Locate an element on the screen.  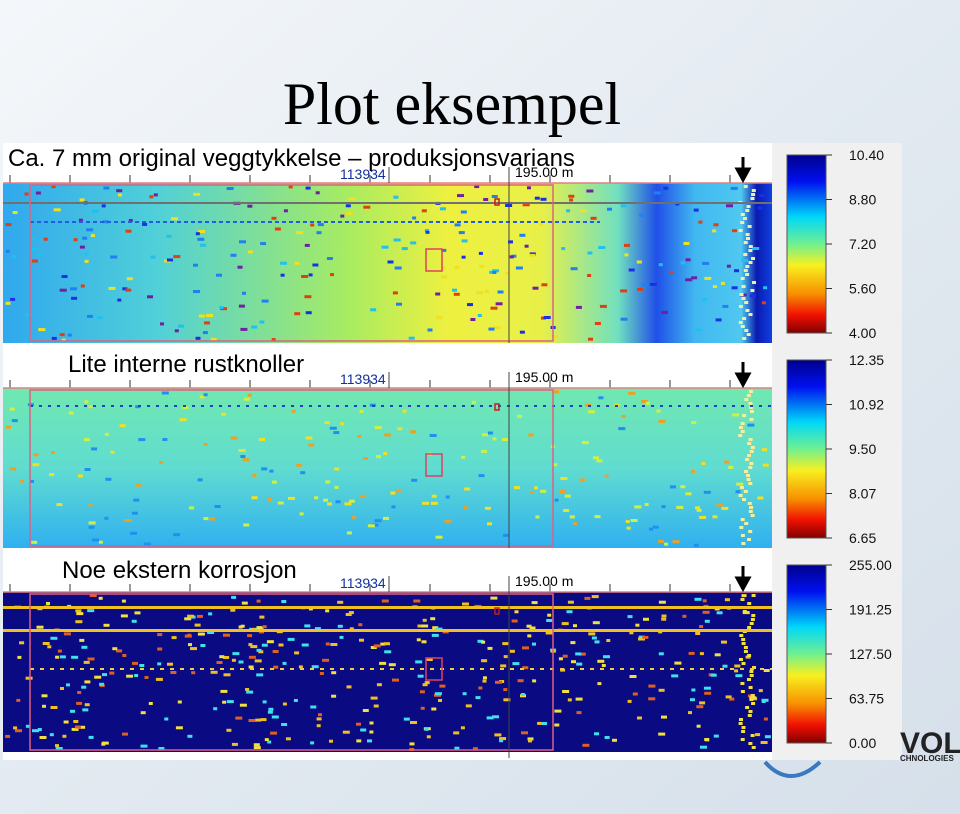
caption: Noe ekstern korrosjon is located at coordinates (179, 570).